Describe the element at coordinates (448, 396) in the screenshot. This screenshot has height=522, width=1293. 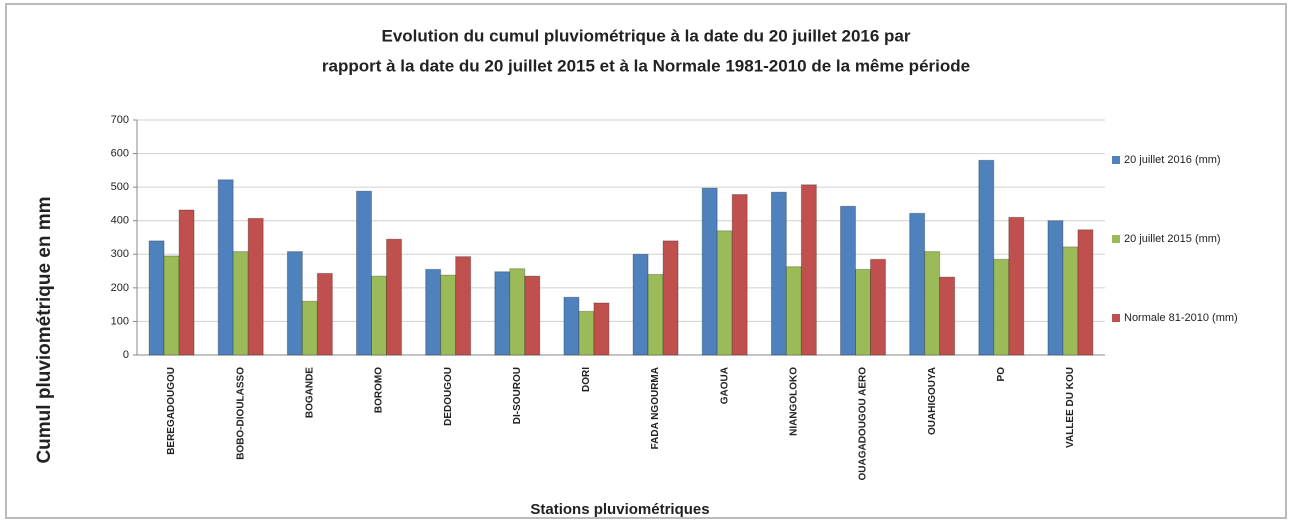
I see `x-tick-label: DEDOUGOU` at that location.